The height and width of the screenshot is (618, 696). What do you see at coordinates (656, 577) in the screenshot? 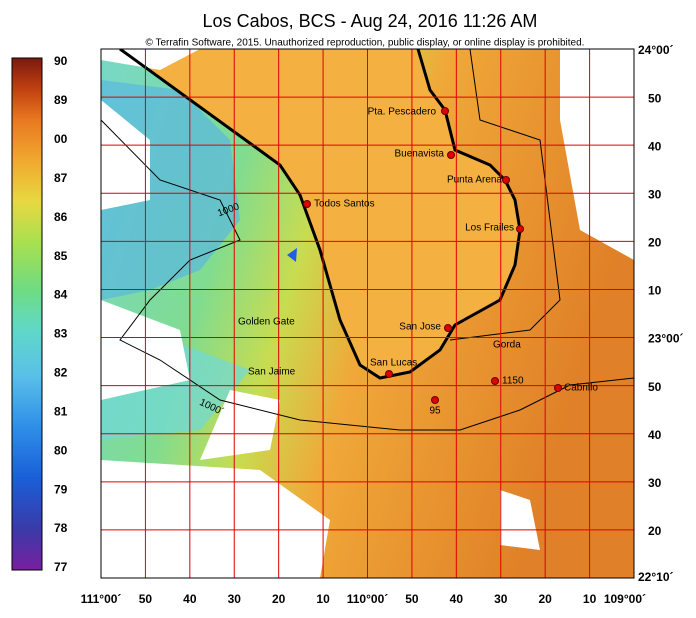
I see `lat-label: 22°10´` at bounding box center [656, 577].